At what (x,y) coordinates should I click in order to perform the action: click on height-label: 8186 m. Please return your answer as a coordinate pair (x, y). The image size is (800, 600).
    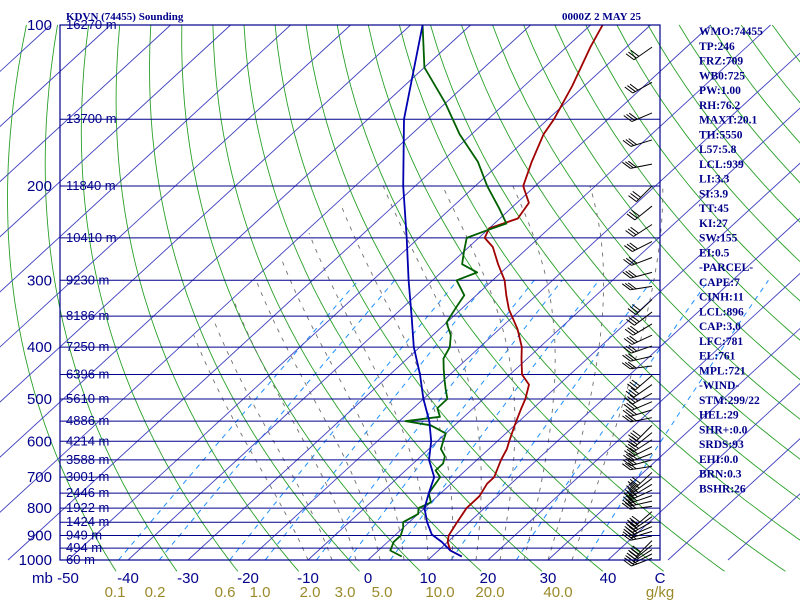
    Looking at the image, I should click on (87, 315).